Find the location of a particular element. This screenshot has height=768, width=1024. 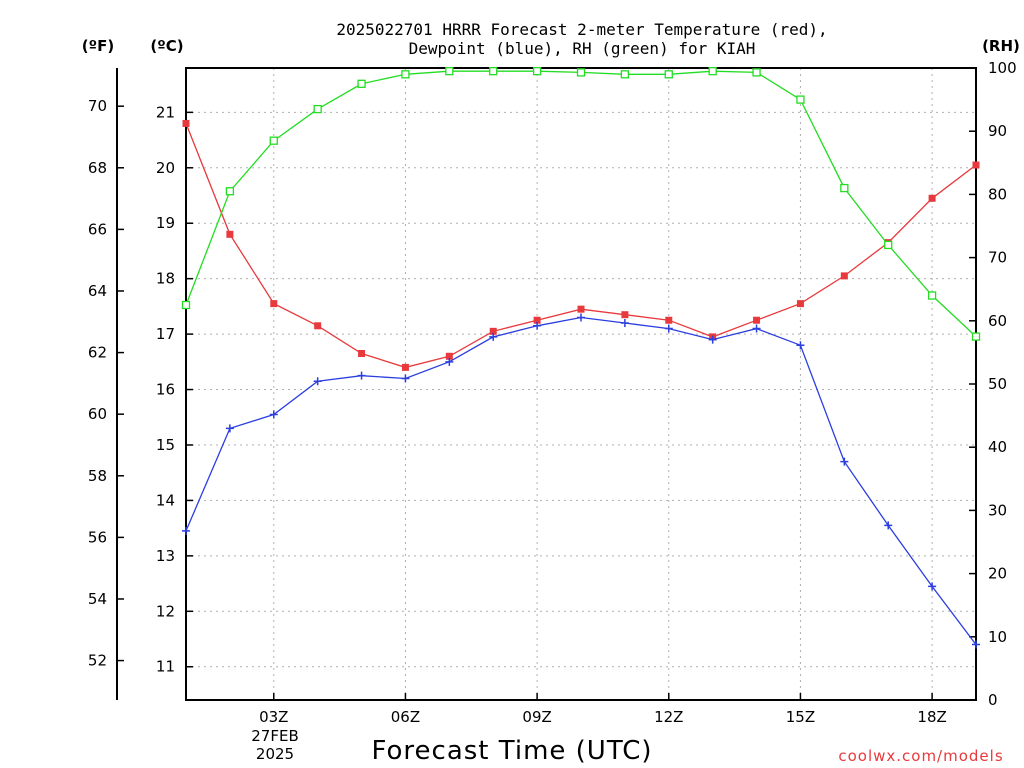

x-tick-label: 09Z is located at coordinates (536, 717).